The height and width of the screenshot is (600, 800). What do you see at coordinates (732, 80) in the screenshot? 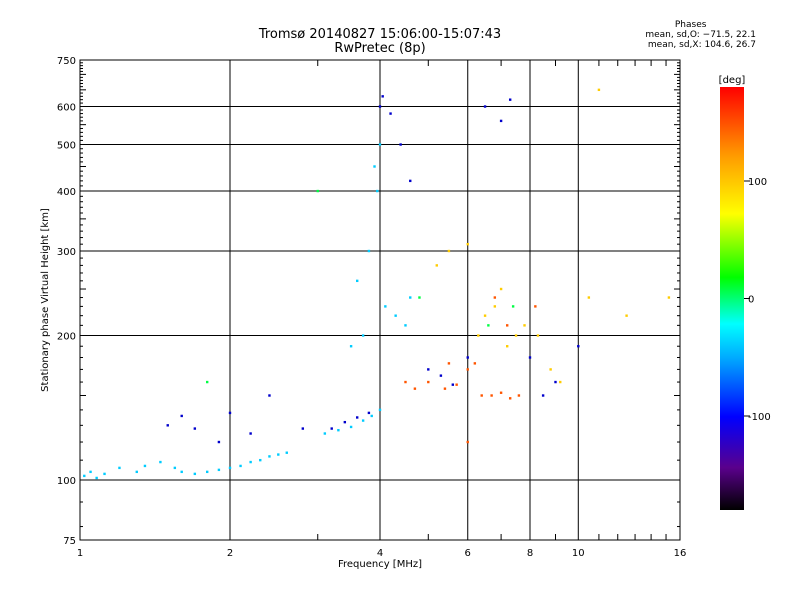
I see `colorbar-label: [deg]` at bounding box center [732, 80].